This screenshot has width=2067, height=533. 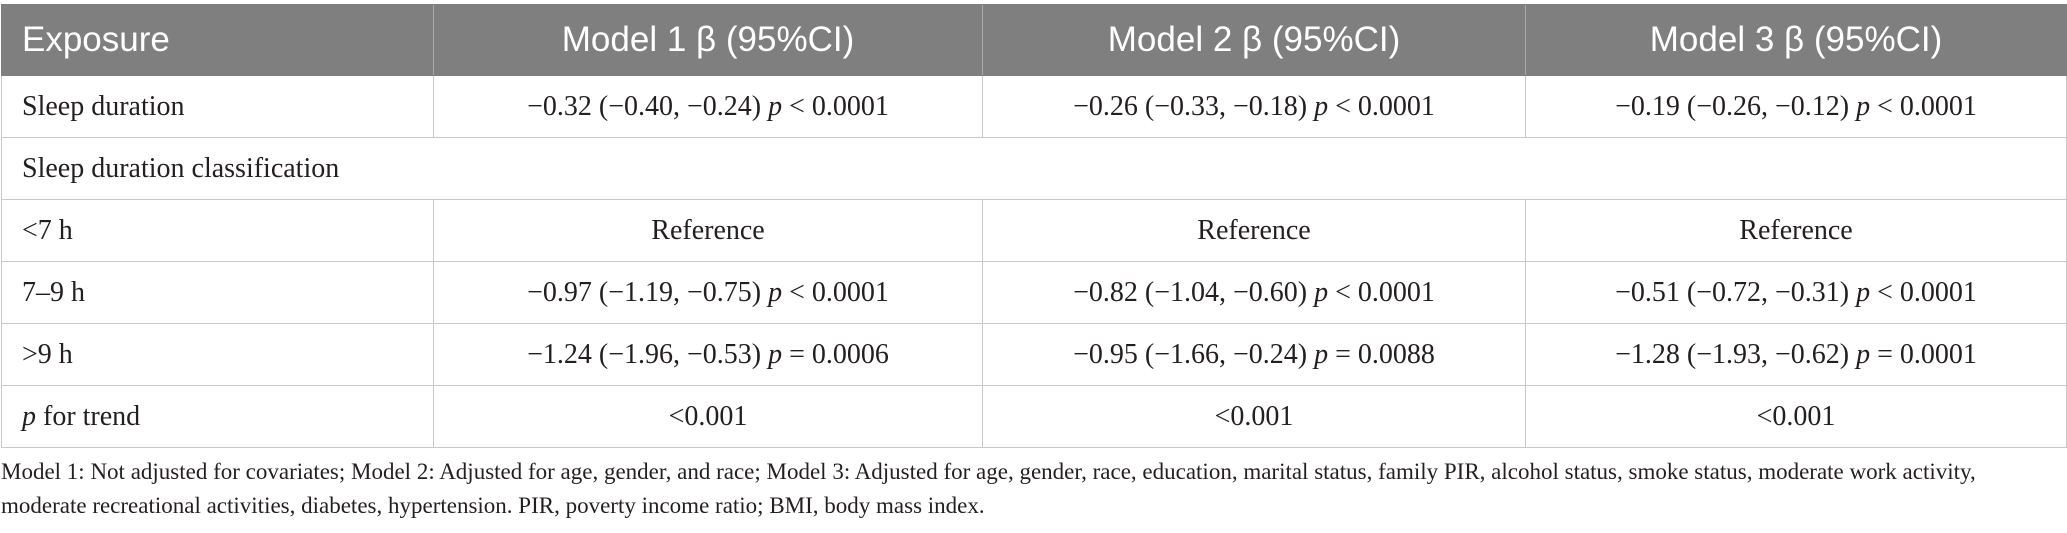 What do you see at coordinates (1796, 40) in the screenshot?
I see `header-model-3: Model 3 β (95%CI)` at bounding box center [1796, 40].